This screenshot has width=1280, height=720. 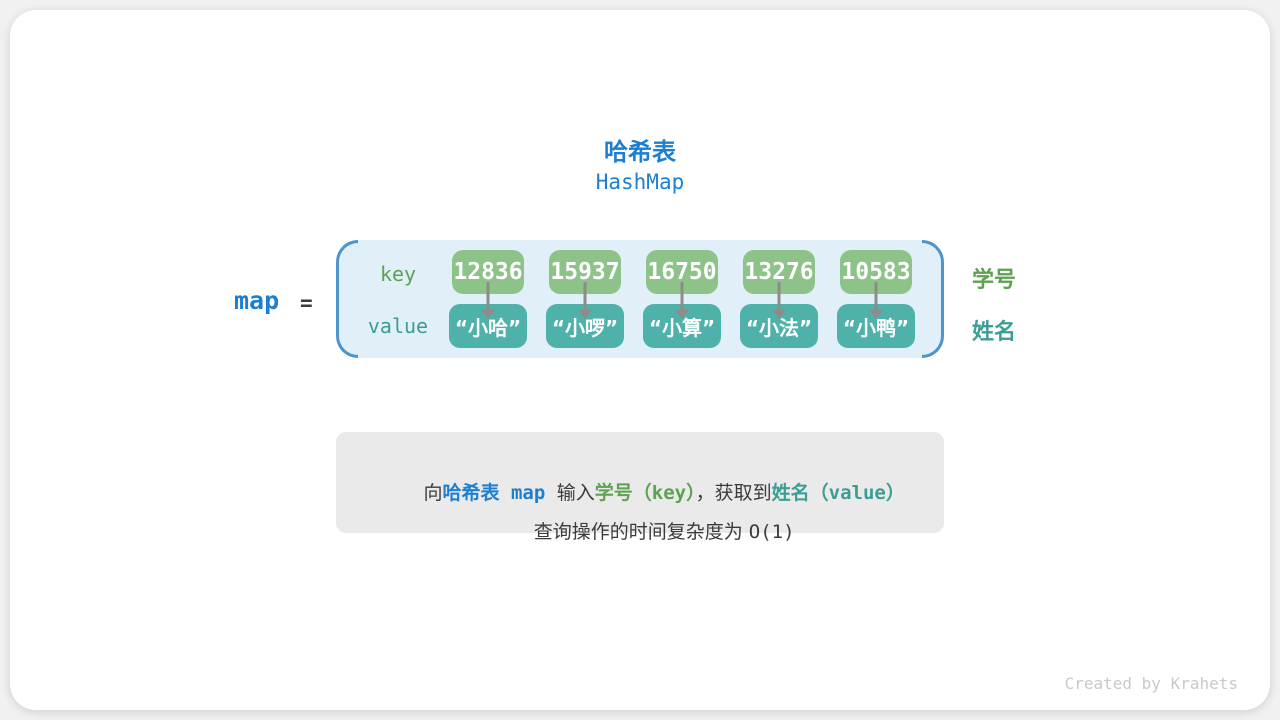 I want to click on key-row-label: key, so click(x=398, y=274).